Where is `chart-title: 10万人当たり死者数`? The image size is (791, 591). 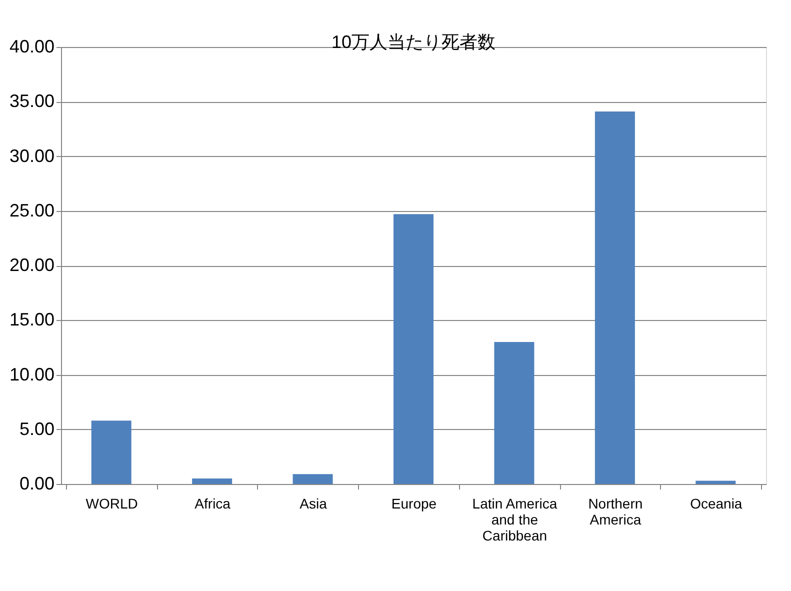 chart-title: 10万人当たり死者数 is located at coordinates (413, 42).